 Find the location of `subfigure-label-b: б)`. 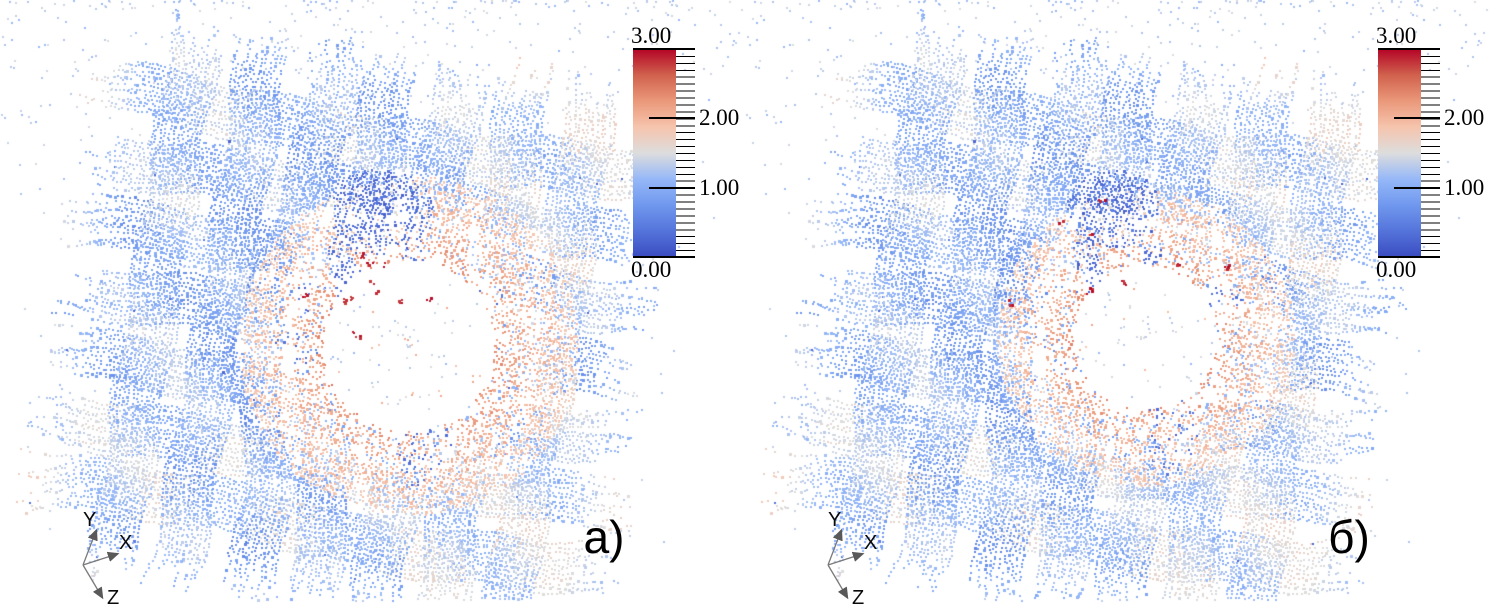

subfigure-label-b: б) is located at coordinates (1349, 537).